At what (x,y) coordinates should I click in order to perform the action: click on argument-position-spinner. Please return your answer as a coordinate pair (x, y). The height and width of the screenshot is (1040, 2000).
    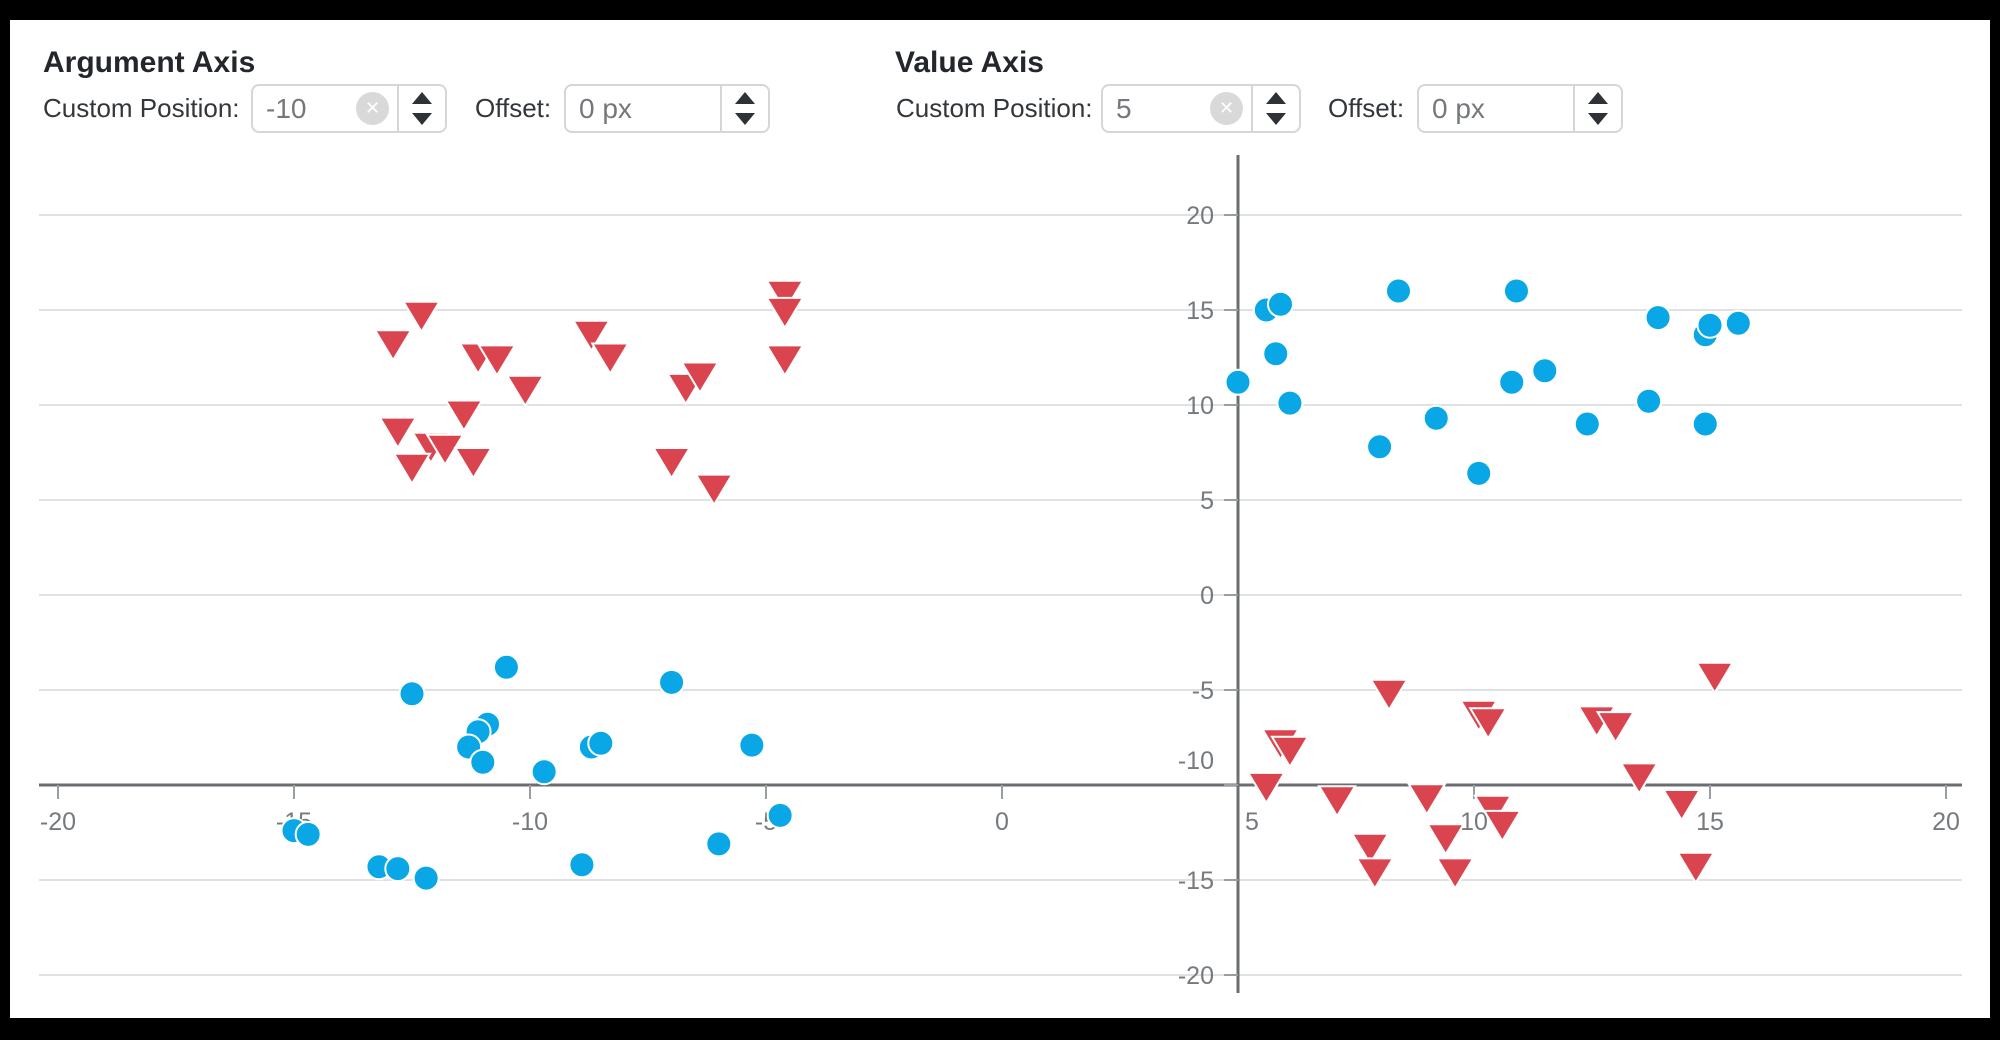
    Looking at the image, I should click on (421, 108).